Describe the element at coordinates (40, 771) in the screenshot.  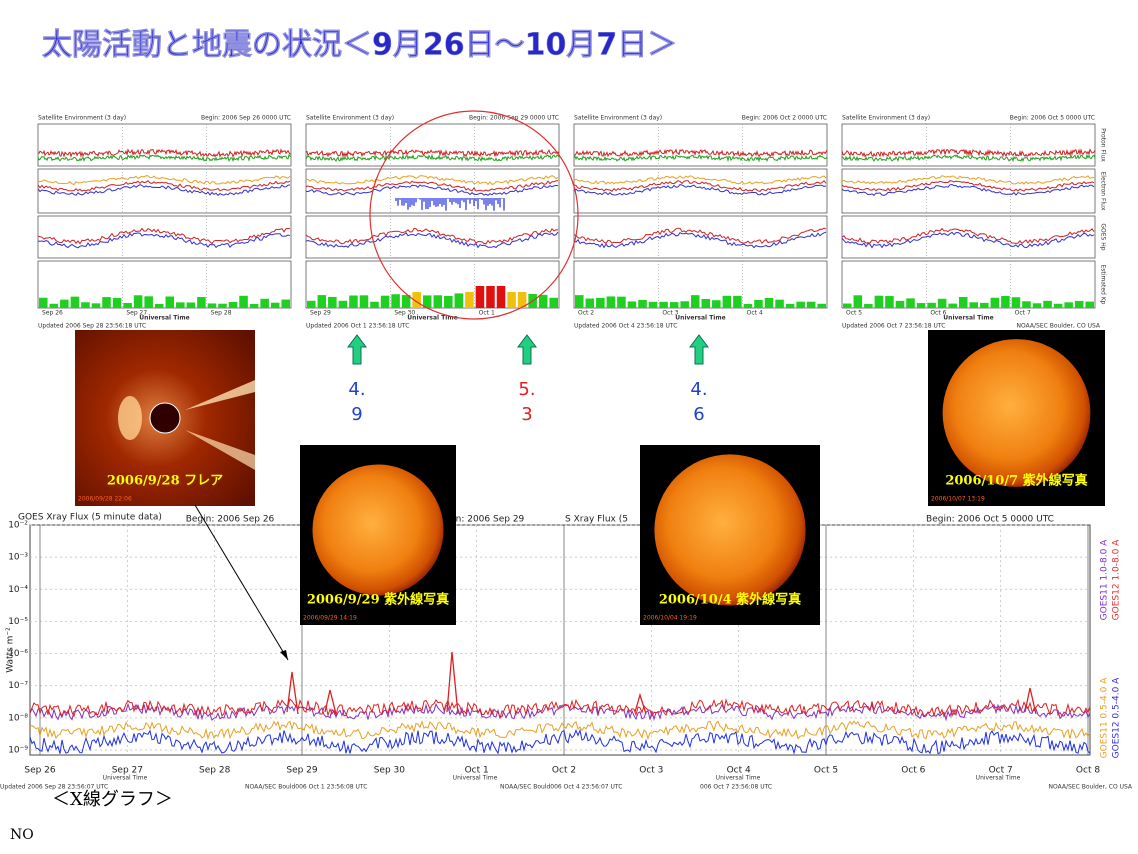
I see `x-tick-label: Sep 26` at that location.